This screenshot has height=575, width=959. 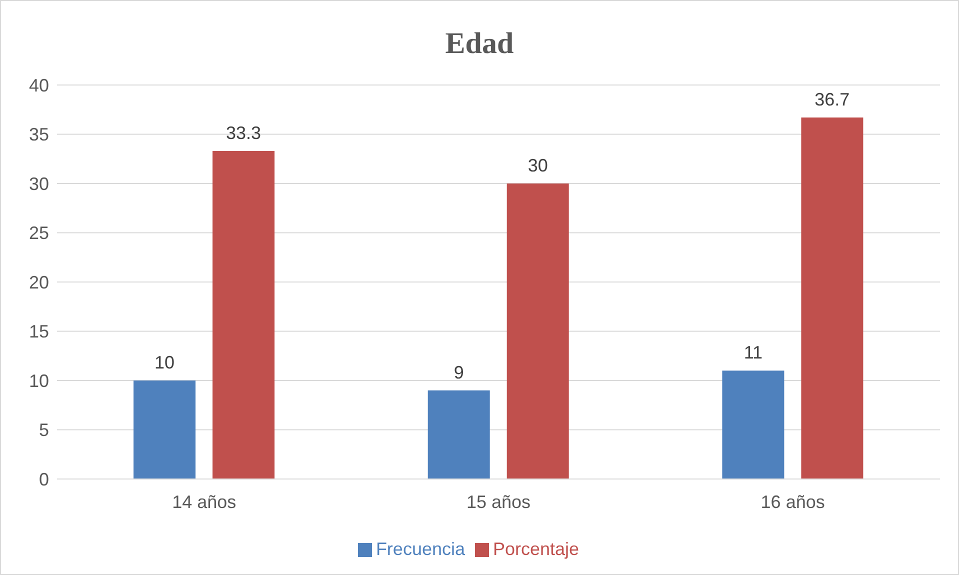 What do you see at coordinates (38, 282) in the screenshot?
I see `y-tick-label: 20` at bounding box center [38, 282].